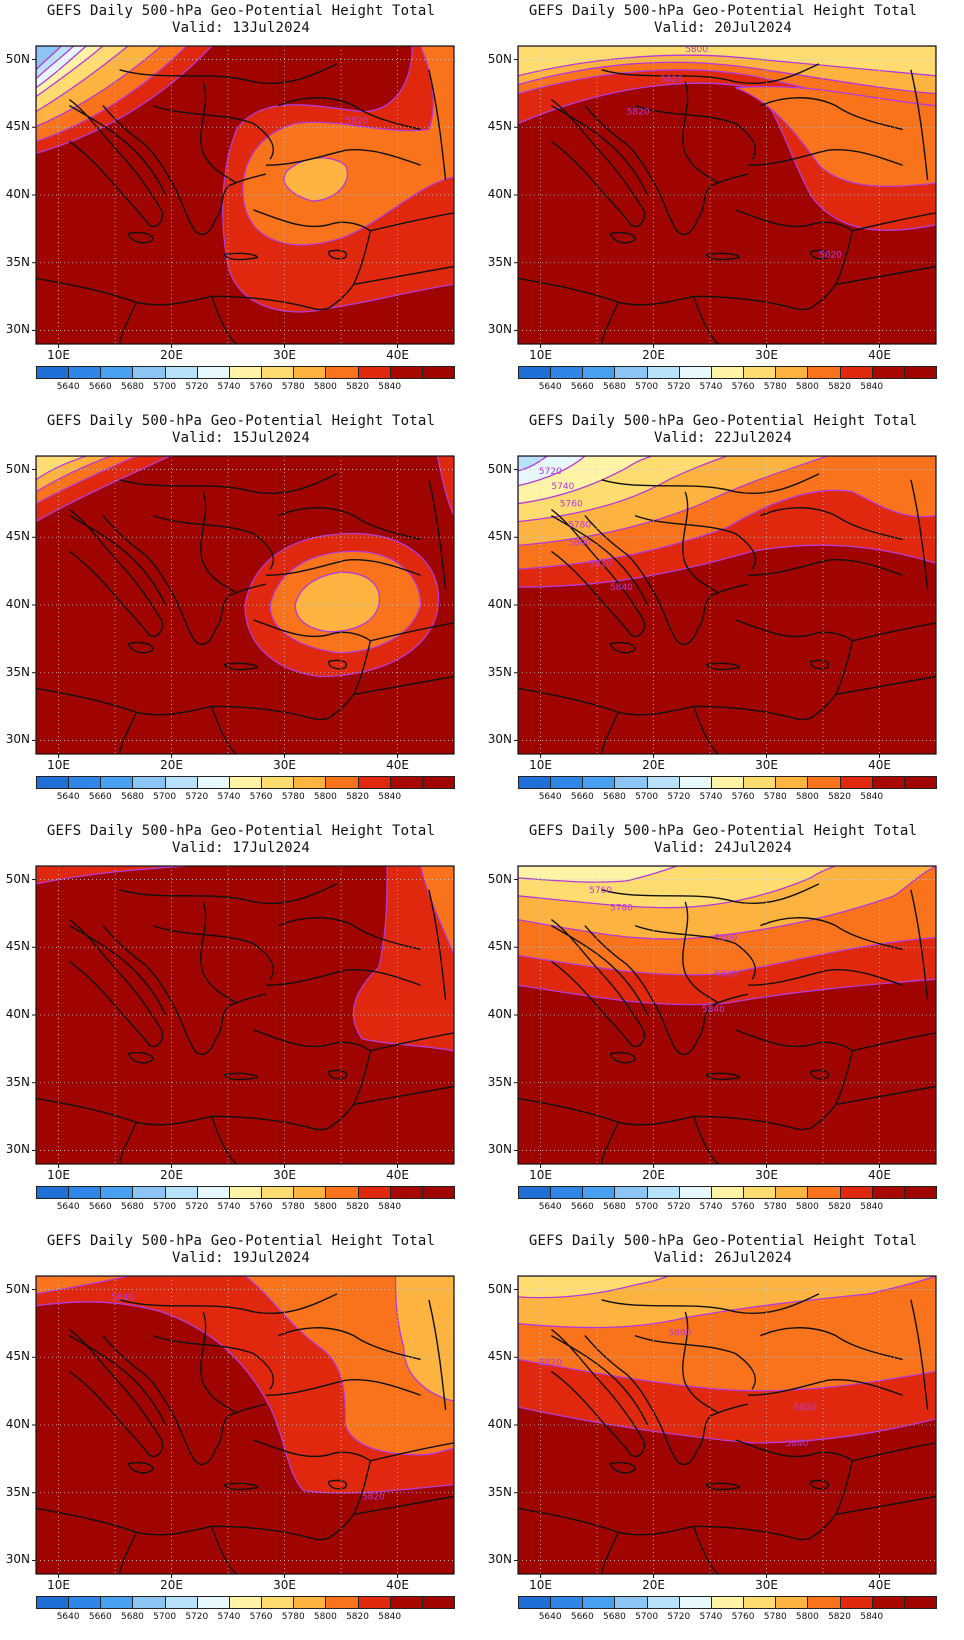 This screenshot has height=1640, width=964. Describe the element at coordinates (621, 588) in the screenshot. I see `contour-label: 5840` at that location.